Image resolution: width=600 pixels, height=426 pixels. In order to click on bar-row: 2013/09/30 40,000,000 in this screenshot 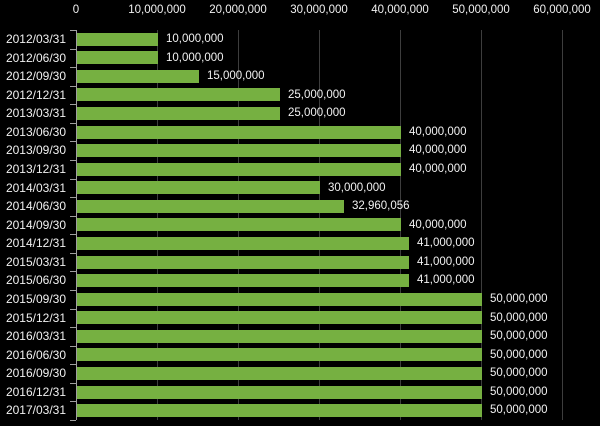, I will do `click(300, 150)`.